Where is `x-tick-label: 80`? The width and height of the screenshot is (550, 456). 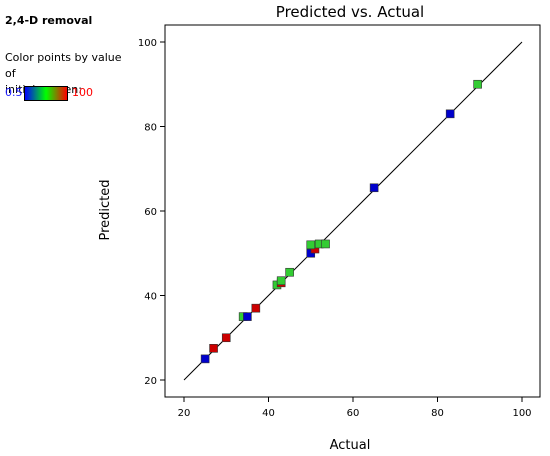
x-tick-label: 80 is located at coordinates (437, 413).